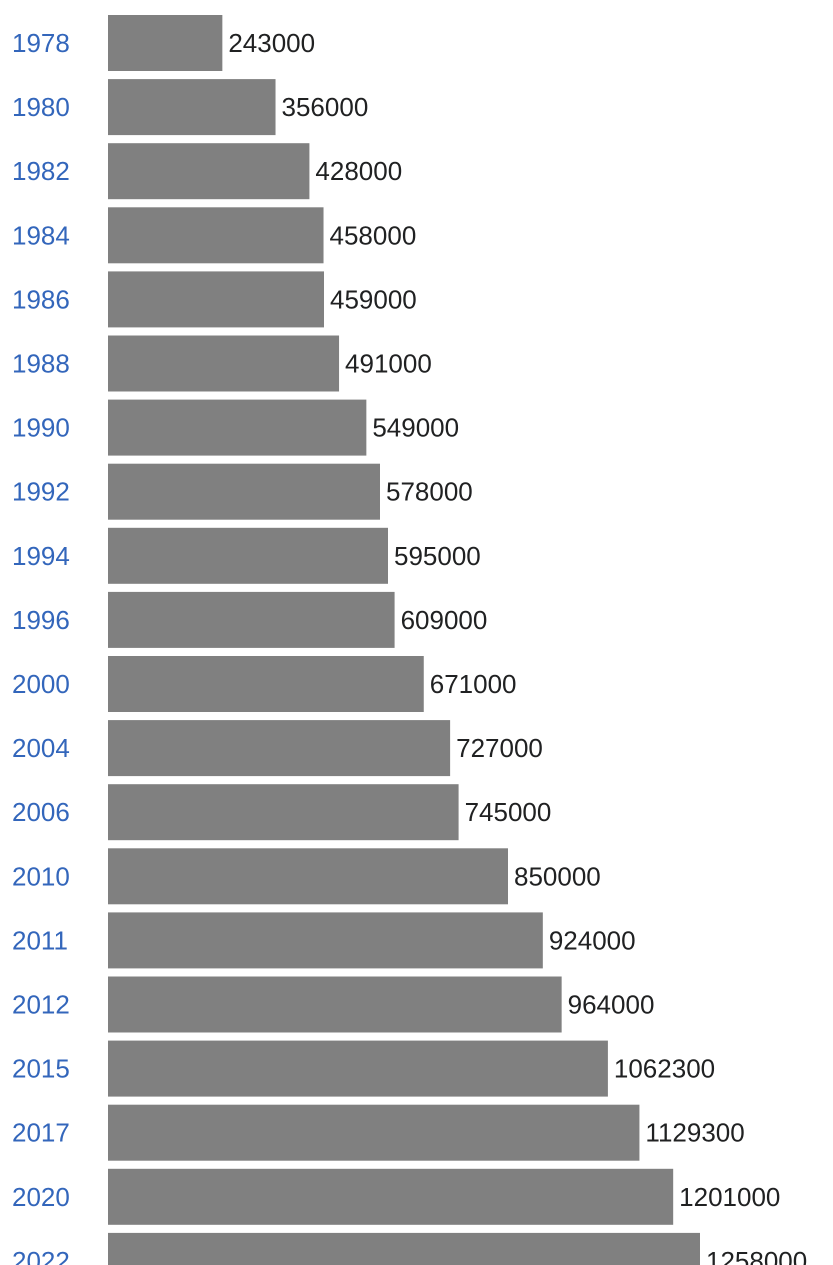 This screenshot has height=1265, width=833. What do you see at coordinates (41, 748) in the screenshot?
I see `year-label-2004: 2004` at bounding box center [41, 748].